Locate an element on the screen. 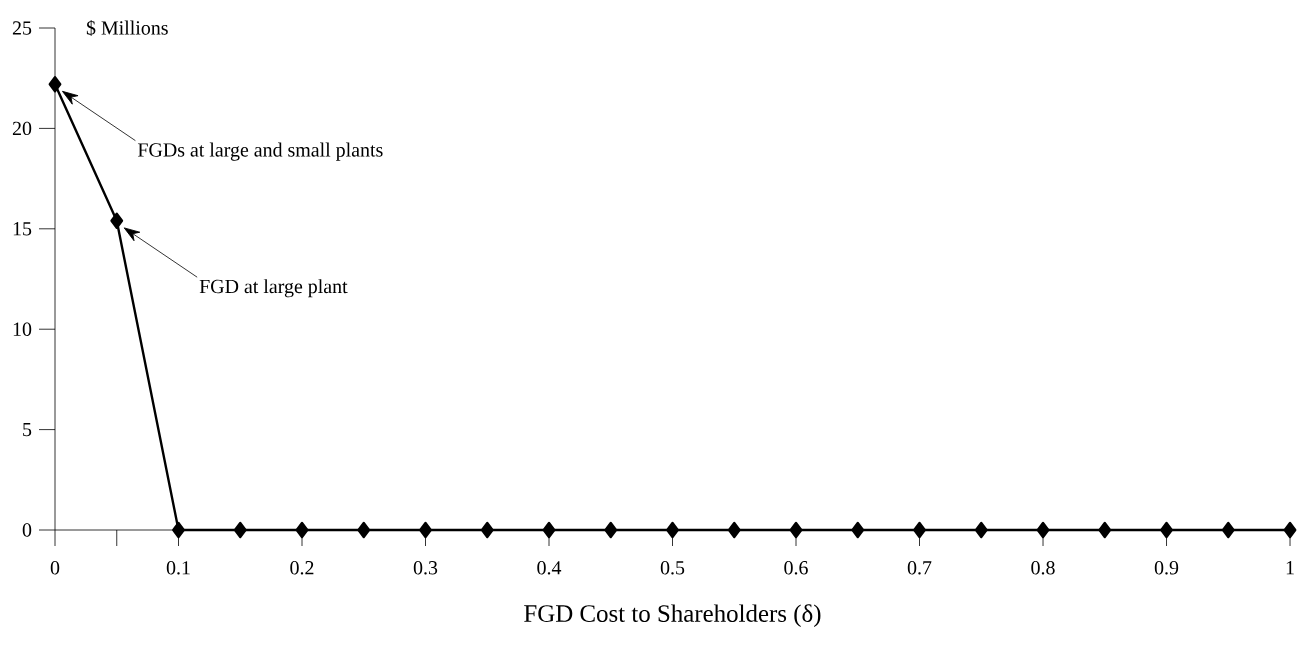 This screenshot has width=1305, height=645. y-axis-title: $ Millions is located at coordinates (127, 28).